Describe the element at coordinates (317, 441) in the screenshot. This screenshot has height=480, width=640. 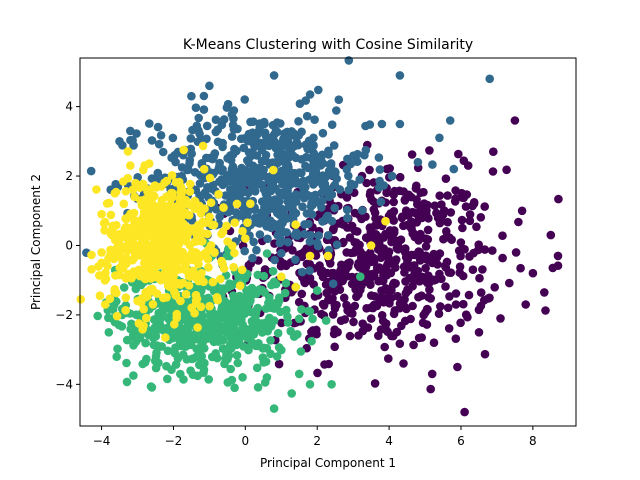
I see `x-tick-label: 2` at that location.